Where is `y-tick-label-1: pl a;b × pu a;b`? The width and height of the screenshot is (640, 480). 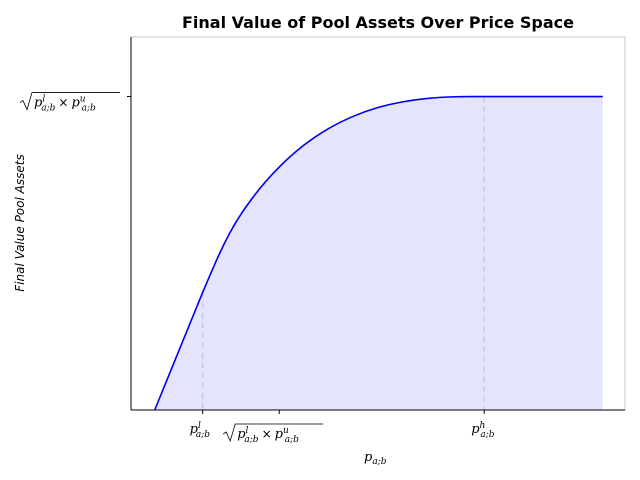
y-tick-label-1: pl a;b × pu a;b is located at coordinates (69, 103).